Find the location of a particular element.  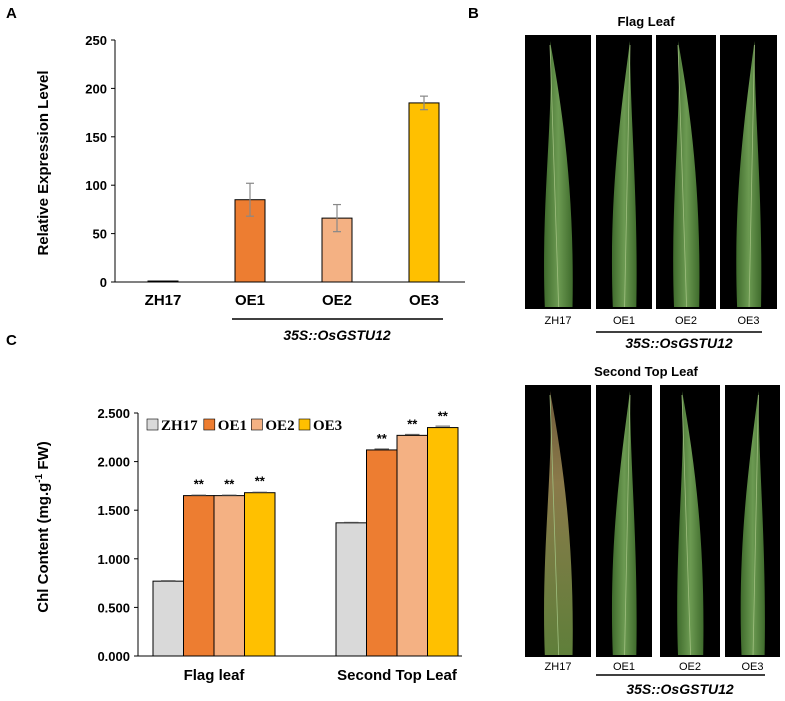

second-photo-label: OE1 is located at coordinates (624, 667).